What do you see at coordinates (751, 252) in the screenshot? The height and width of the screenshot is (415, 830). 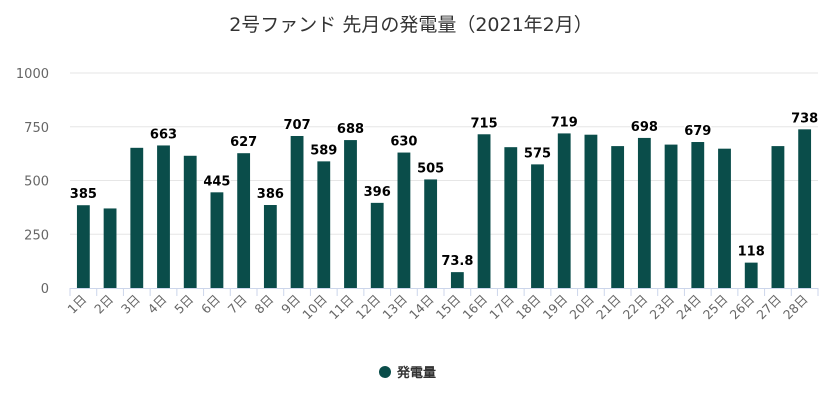 I see `data-label: 118` at bounding box center [751, 252].